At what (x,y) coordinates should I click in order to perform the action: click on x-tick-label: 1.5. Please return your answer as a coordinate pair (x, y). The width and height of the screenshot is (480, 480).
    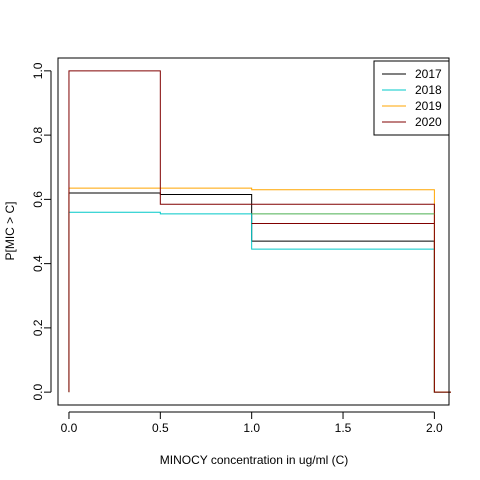
    Looking at the image, I should click on (343, 428).